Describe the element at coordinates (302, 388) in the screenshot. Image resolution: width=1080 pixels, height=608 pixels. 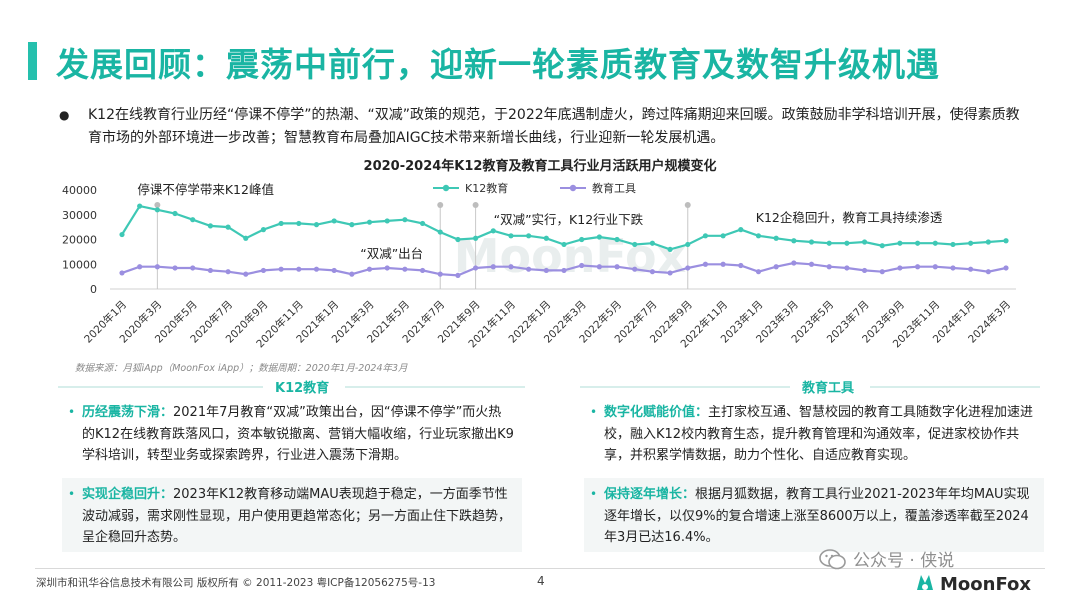
I see `panel-heading-k12: K12教育` at that location.